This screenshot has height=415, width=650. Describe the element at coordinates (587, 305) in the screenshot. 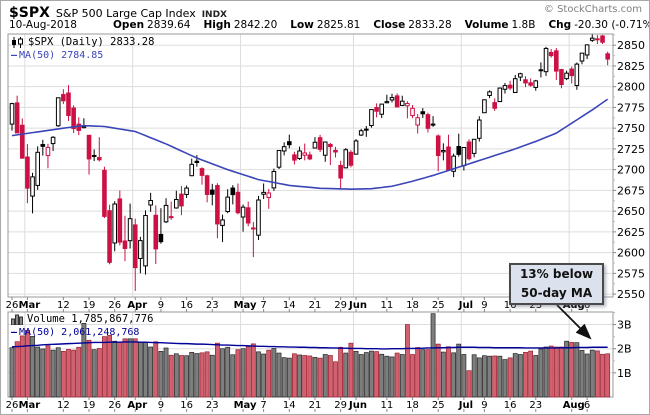

I see `x-axis-label: 6` at that location.